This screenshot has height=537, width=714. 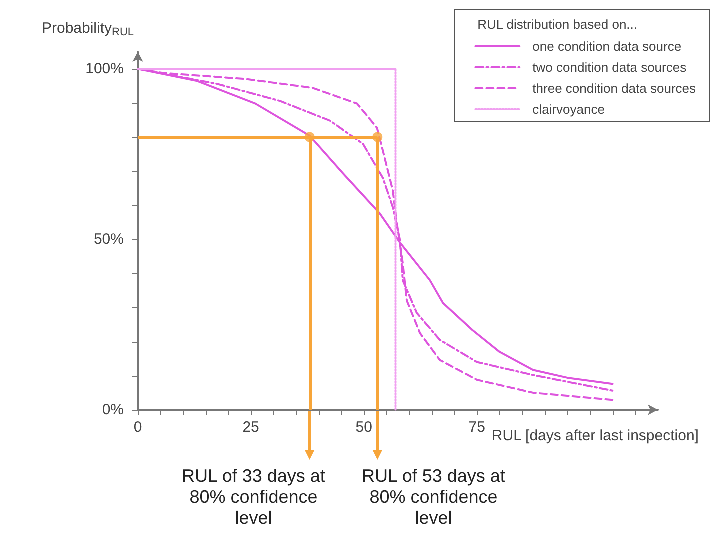 What do you see at coordinates (595, 436) in the screenshot?
I see `x-axis-title: RUL [days after last inspection]` at bounding box center [595, 436].